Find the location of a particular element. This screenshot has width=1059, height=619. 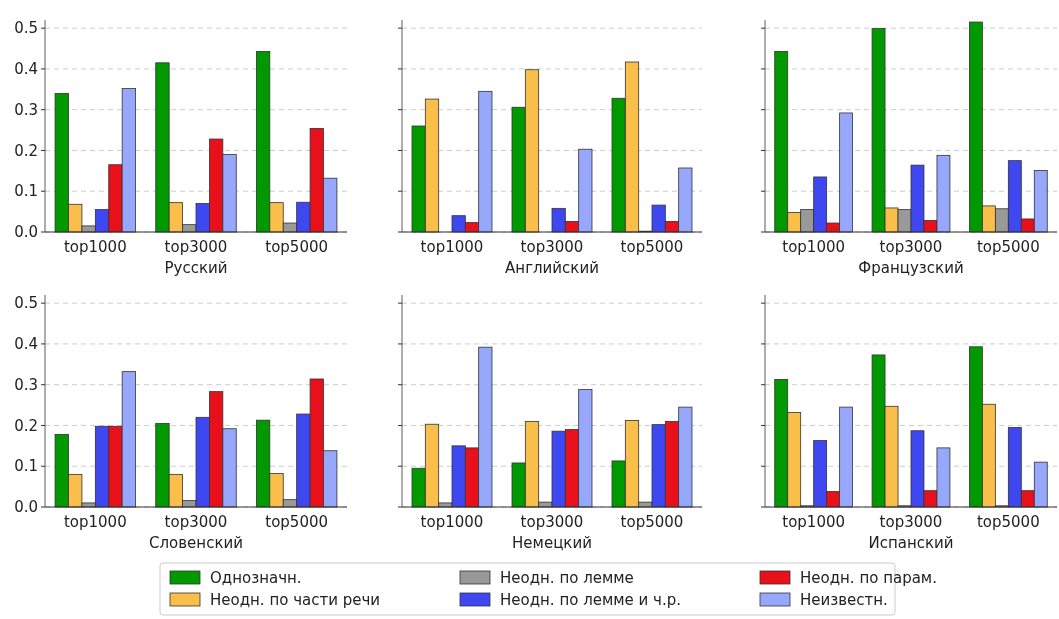

legend-label: Неодн. по лемме и ч.р. is located at coordinates (591, 600).